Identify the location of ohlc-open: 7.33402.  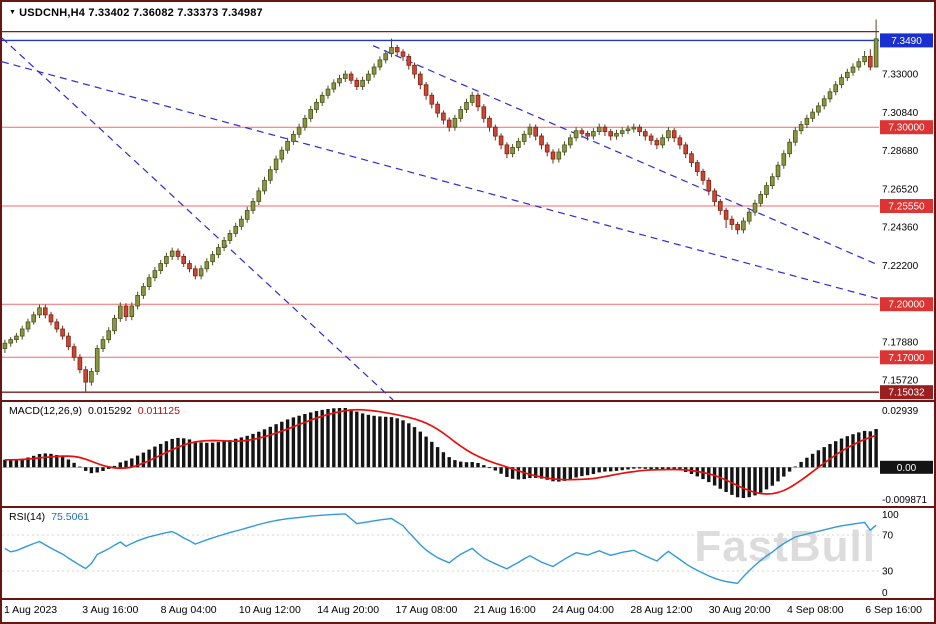
(109, 13).